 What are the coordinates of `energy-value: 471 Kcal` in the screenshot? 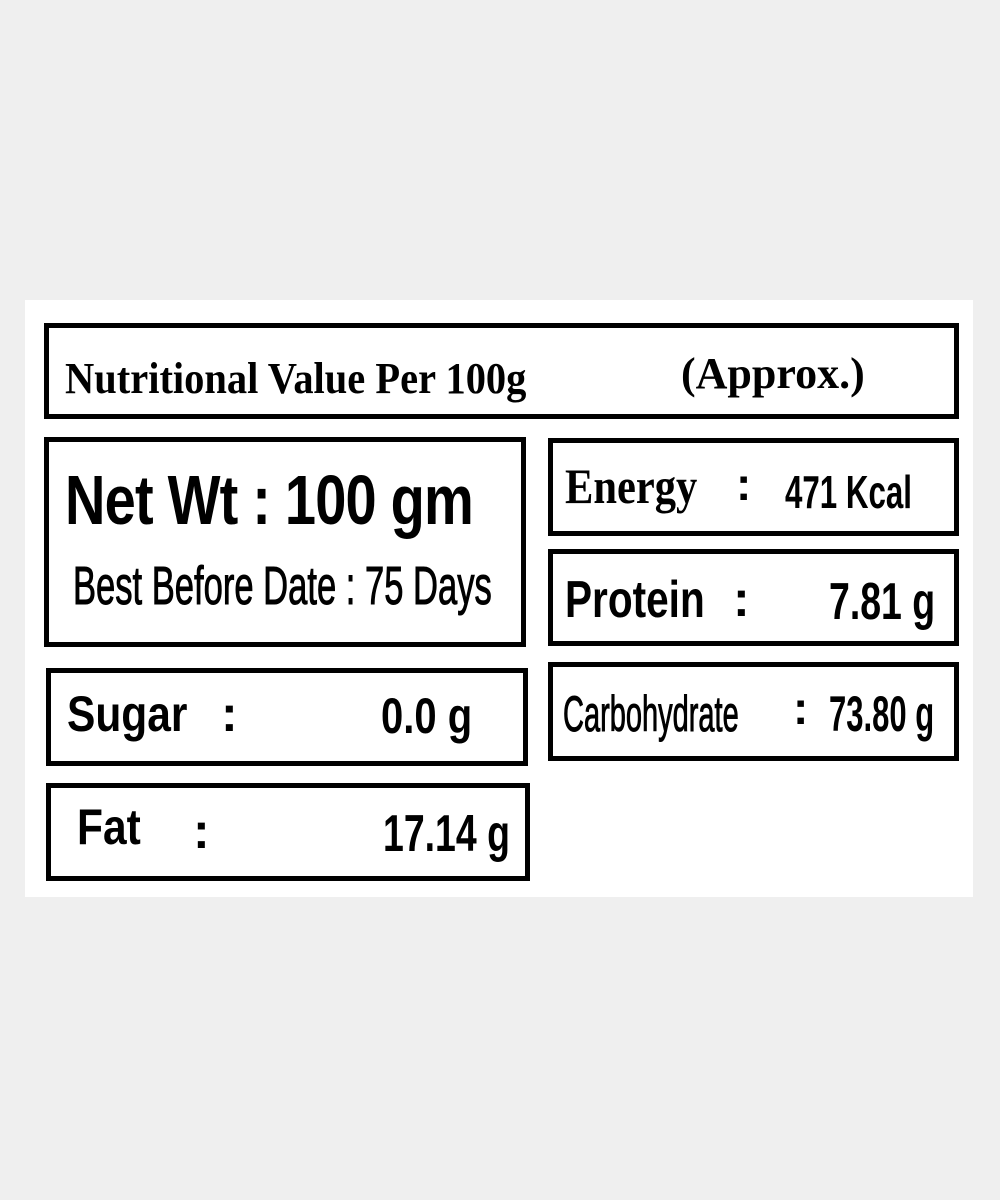 It's located at (848, 492).